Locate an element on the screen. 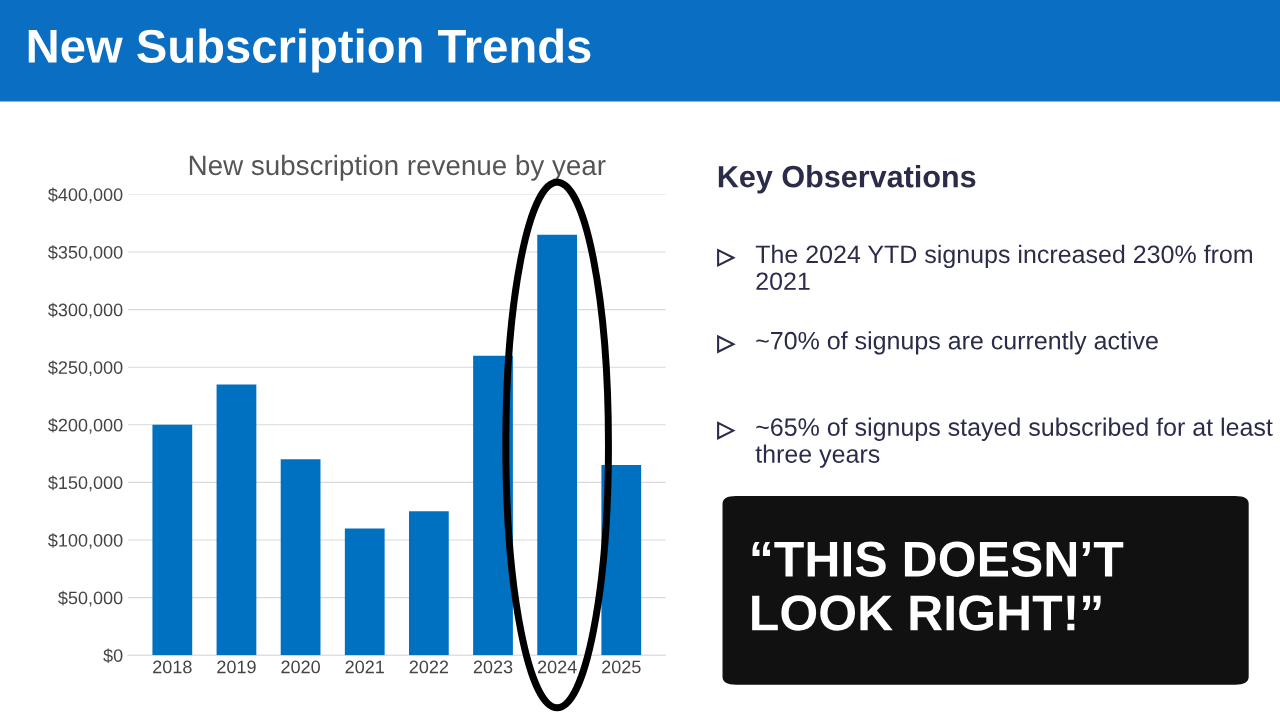 This screenshot has height=720, width=1280. y-tick-label: $100,000 is located at coordinates (85, 541).